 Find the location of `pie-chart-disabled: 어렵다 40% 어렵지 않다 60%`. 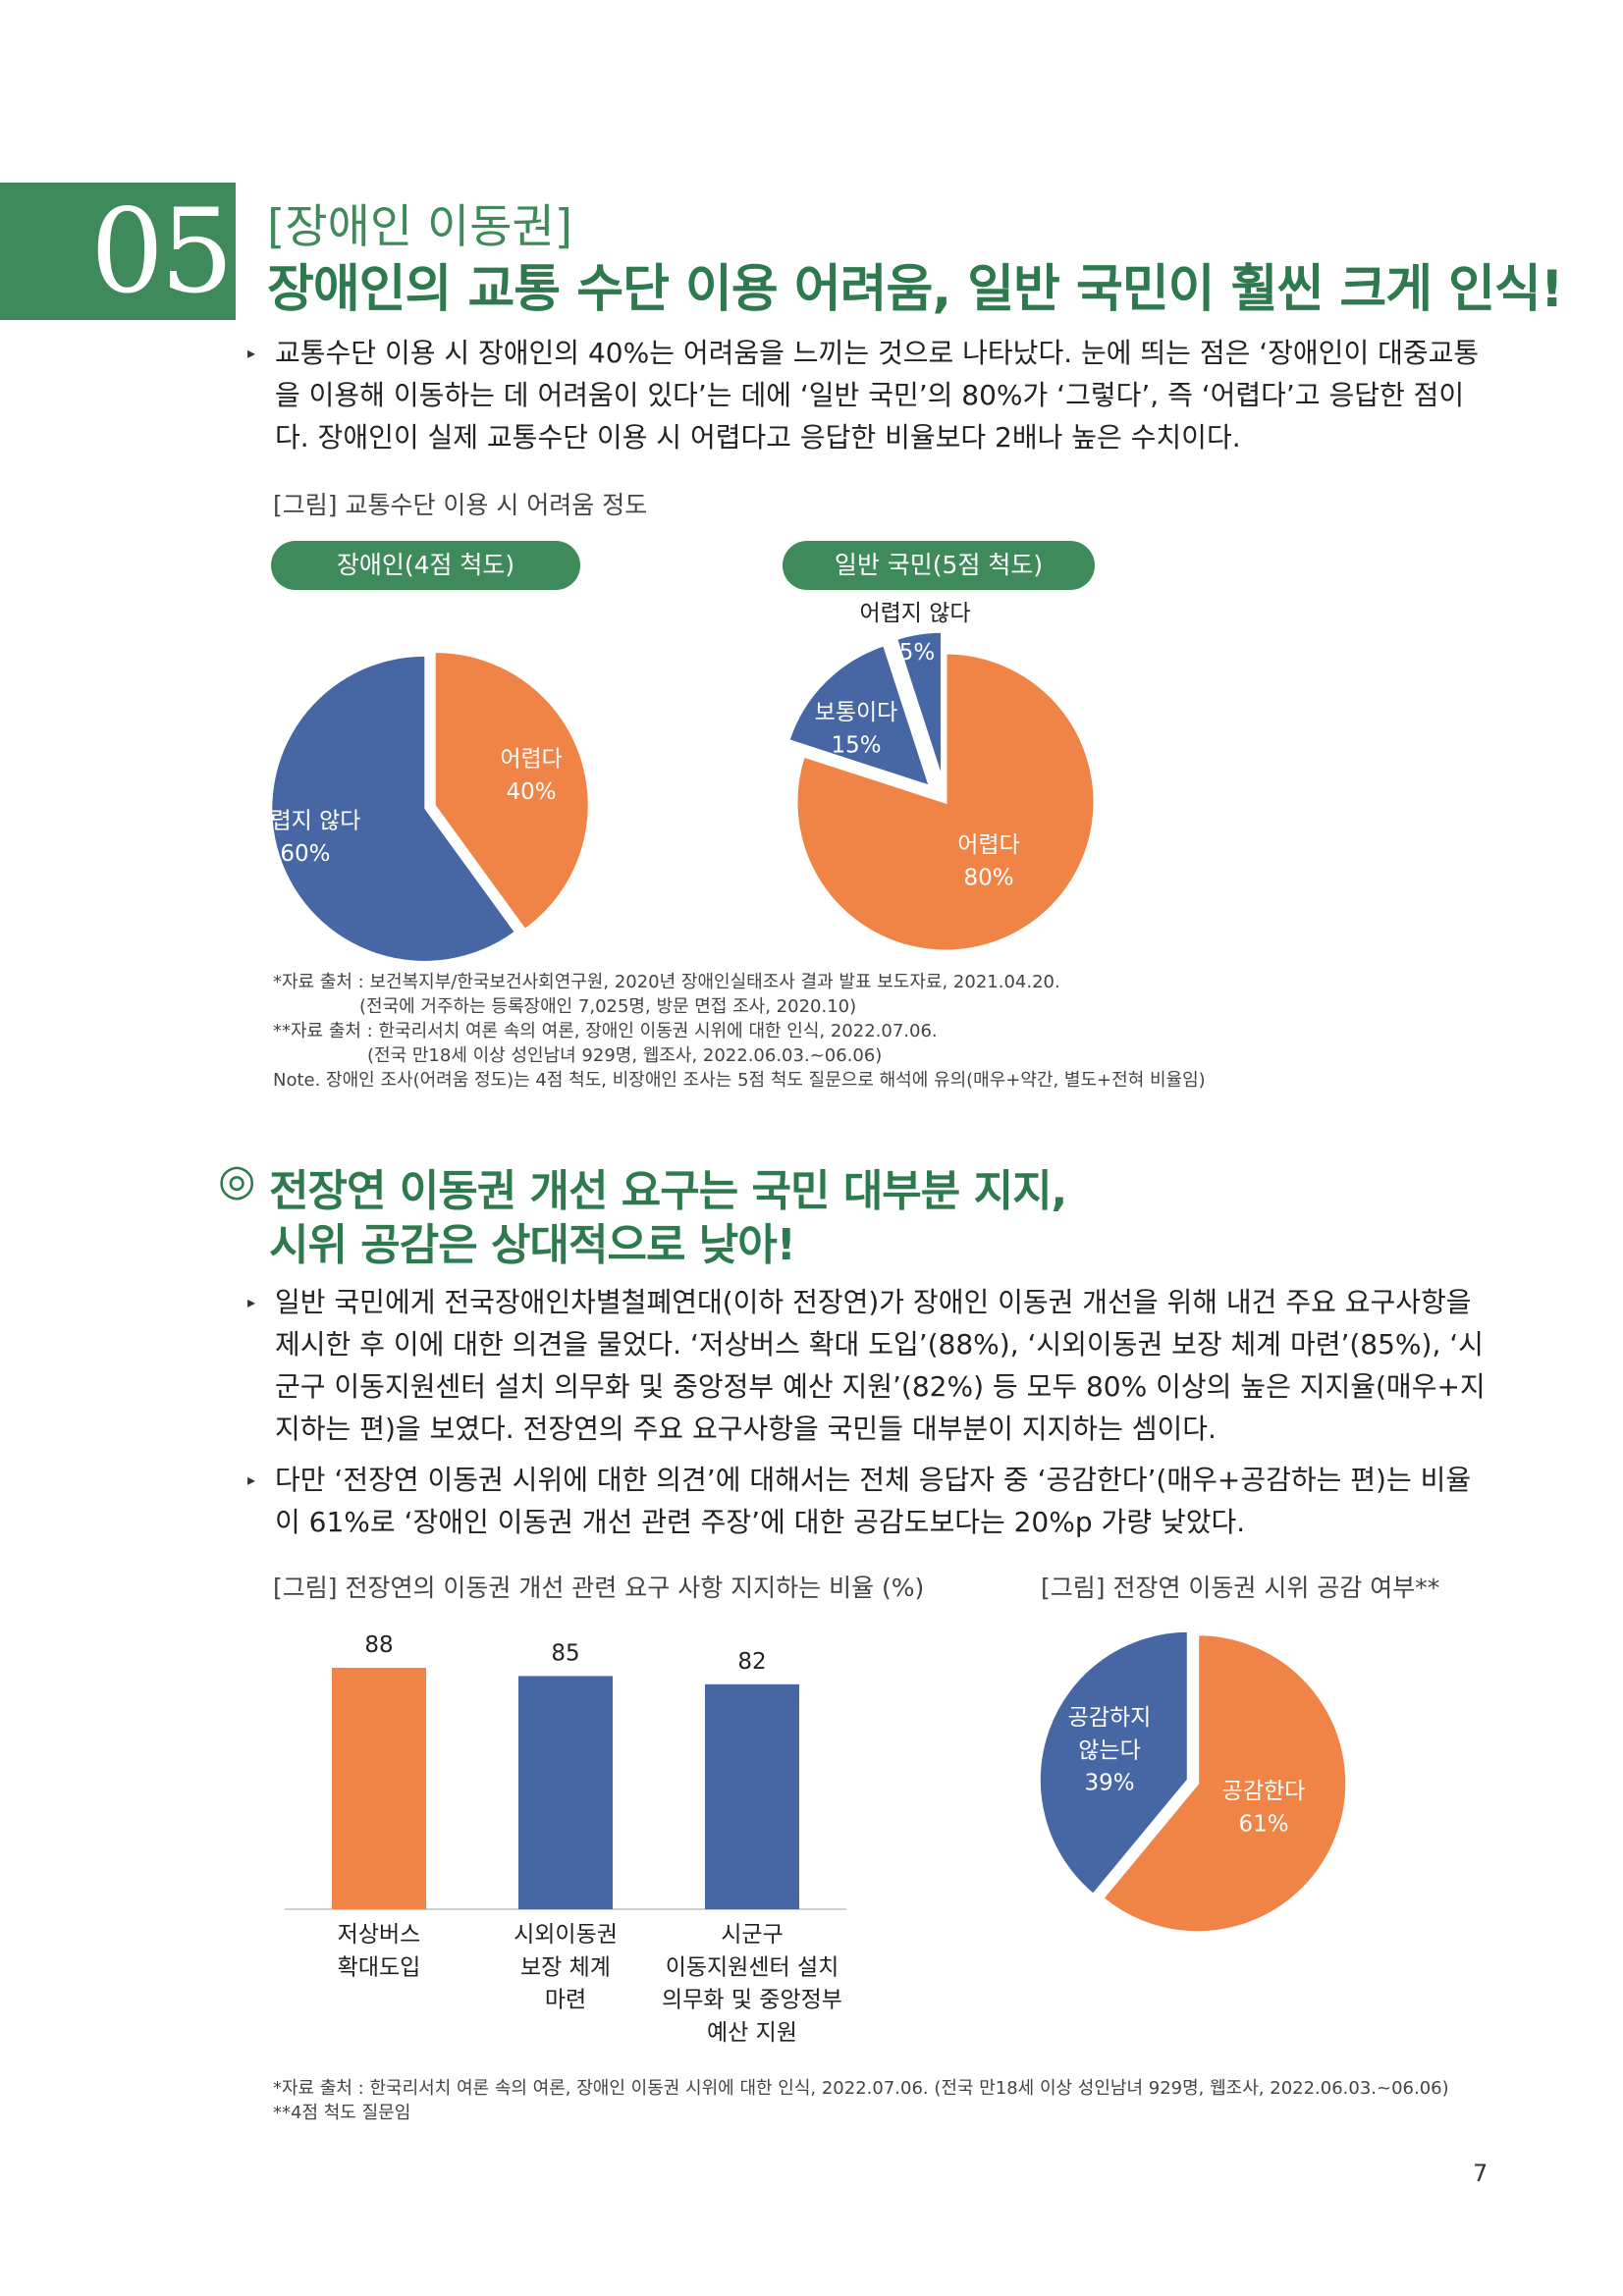

pie-chart-disabled: 어렵다 40% 어렵지 않다 60% is located at coordinates (419, 807).